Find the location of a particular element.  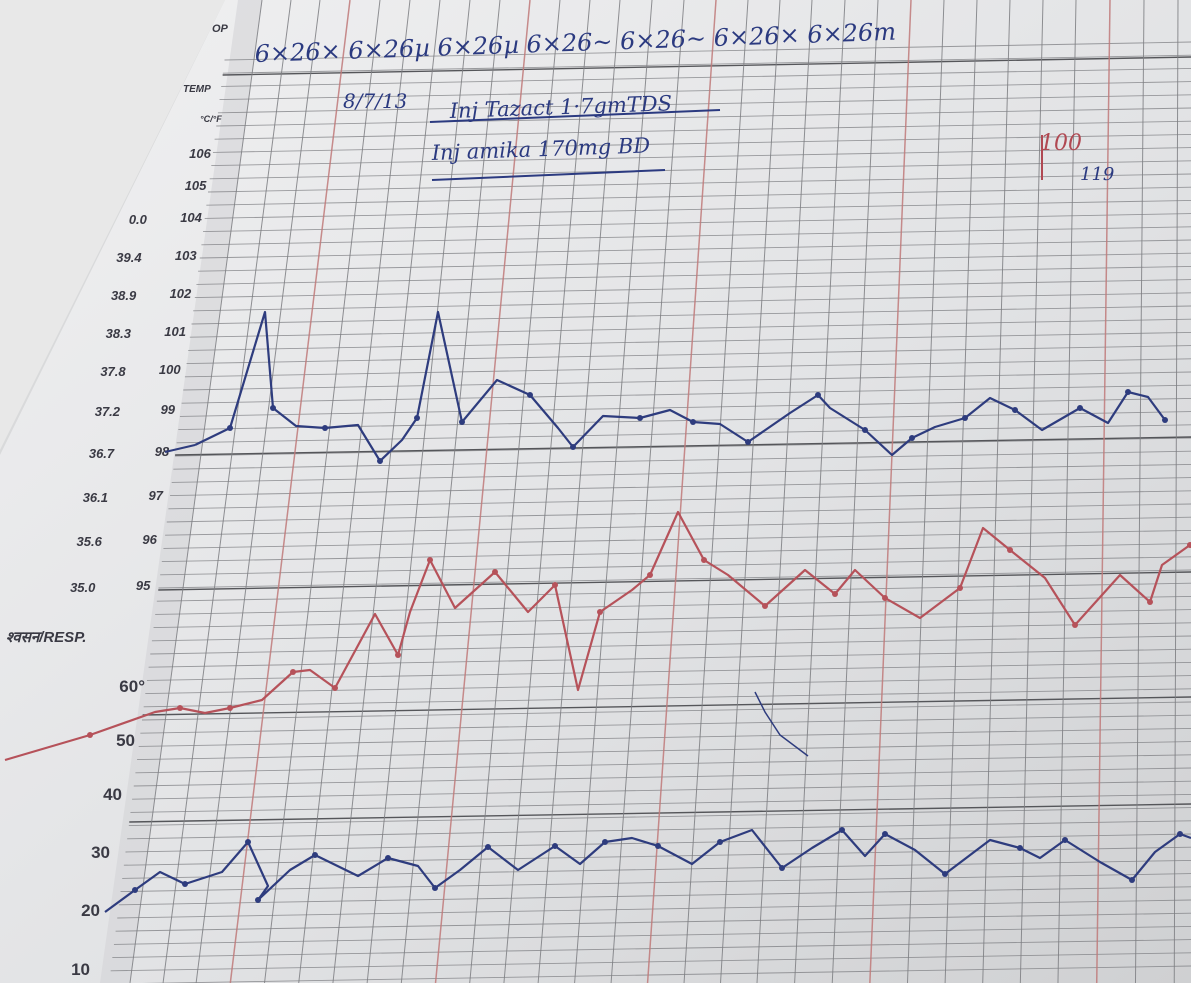

resp-tick: 50 is located at coordinates (125, 740).